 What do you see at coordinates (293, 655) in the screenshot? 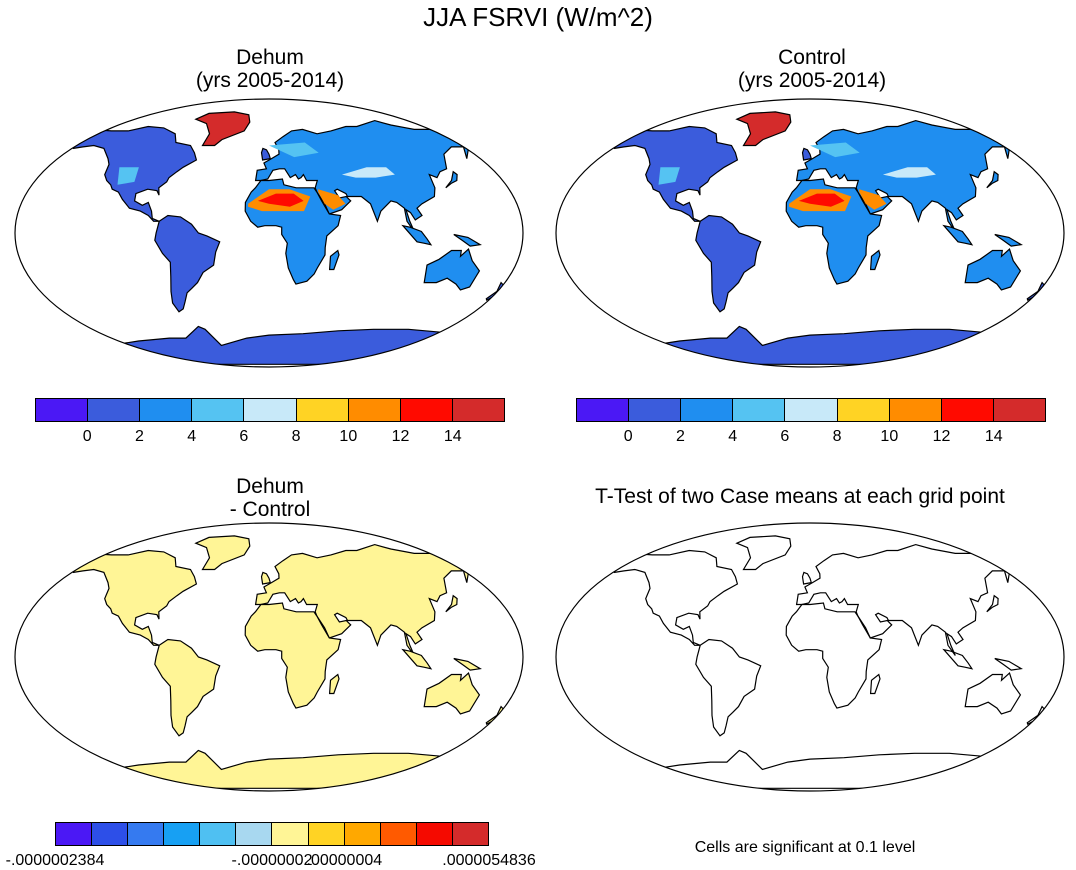
I see `landmass-africa` at bounding box center [293, 655].